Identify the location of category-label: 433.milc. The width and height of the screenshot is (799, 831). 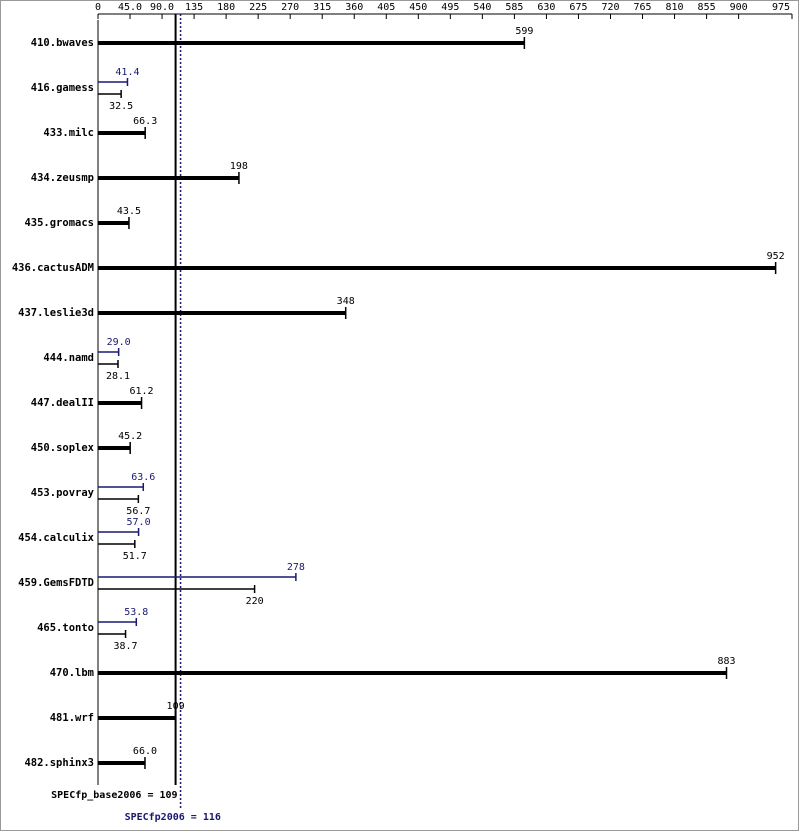
(68, 133).